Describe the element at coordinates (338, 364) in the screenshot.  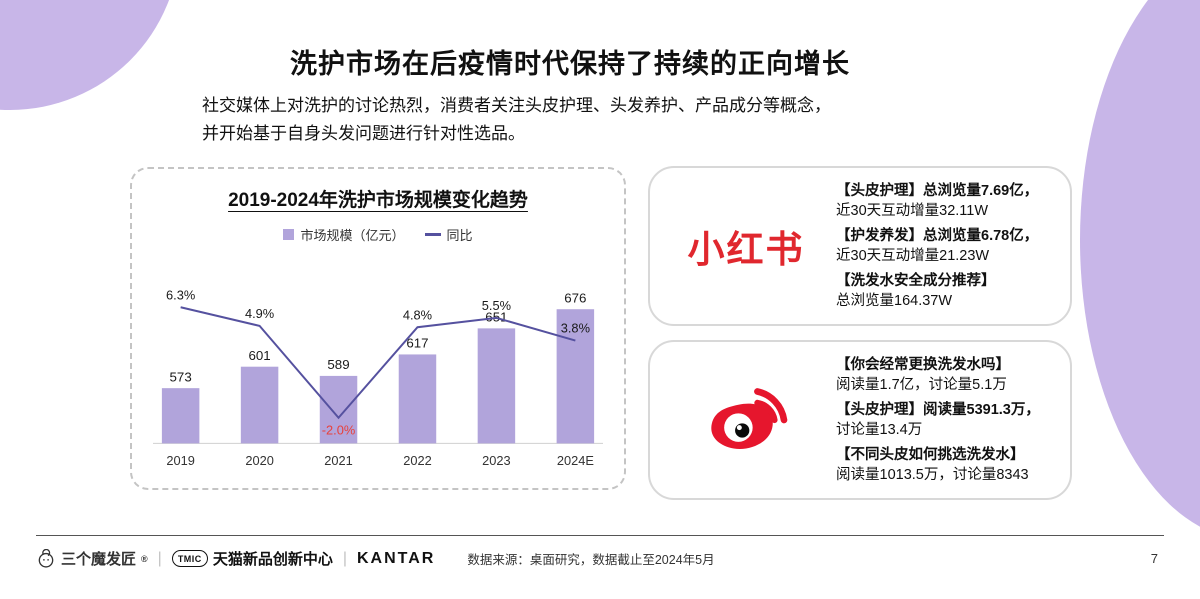
I see `svg-text: 589` at that location.